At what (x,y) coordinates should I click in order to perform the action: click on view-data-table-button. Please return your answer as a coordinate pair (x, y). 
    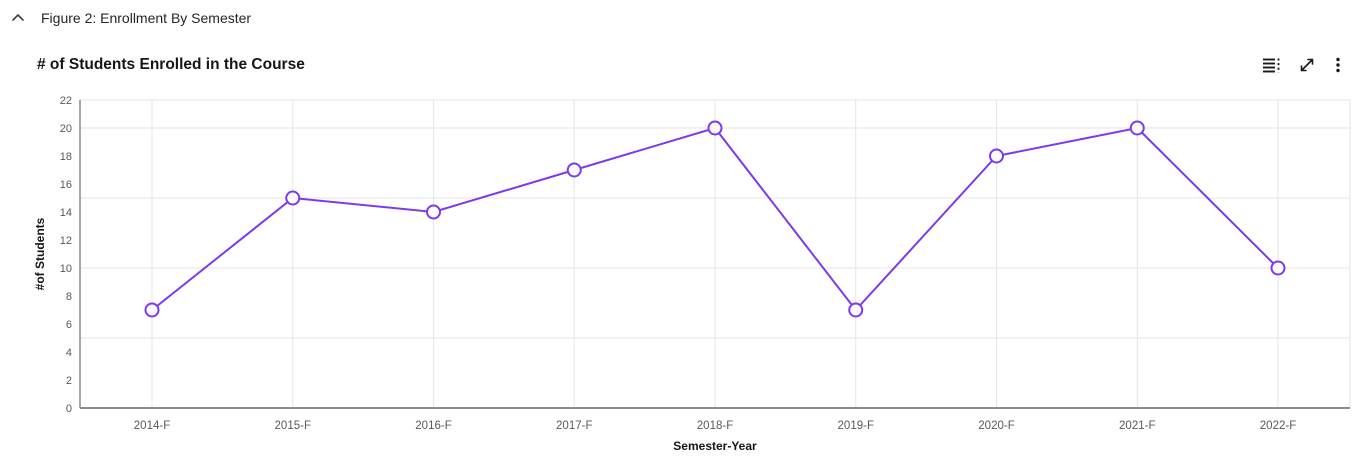
    Looking at the image, I should click on (1271, 65).